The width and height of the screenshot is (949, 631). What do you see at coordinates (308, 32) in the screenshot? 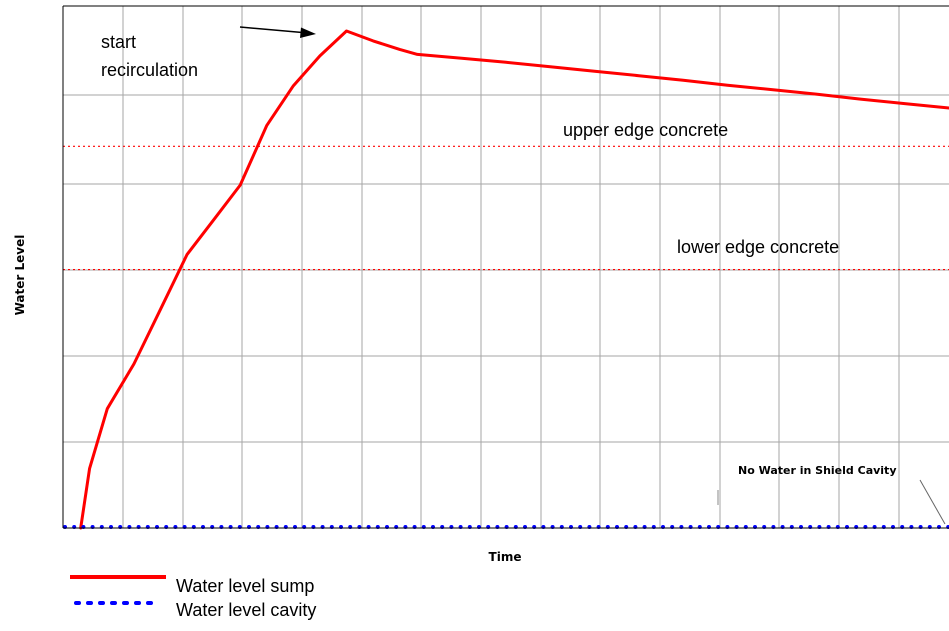
I see `annotation-arrowhead` at bounding box center [308, 32].